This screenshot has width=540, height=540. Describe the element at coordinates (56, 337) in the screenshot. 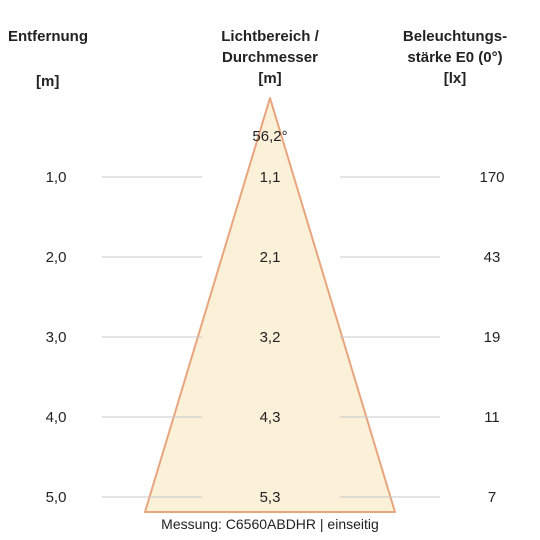

I see `distance-value: 3,0` at that location.